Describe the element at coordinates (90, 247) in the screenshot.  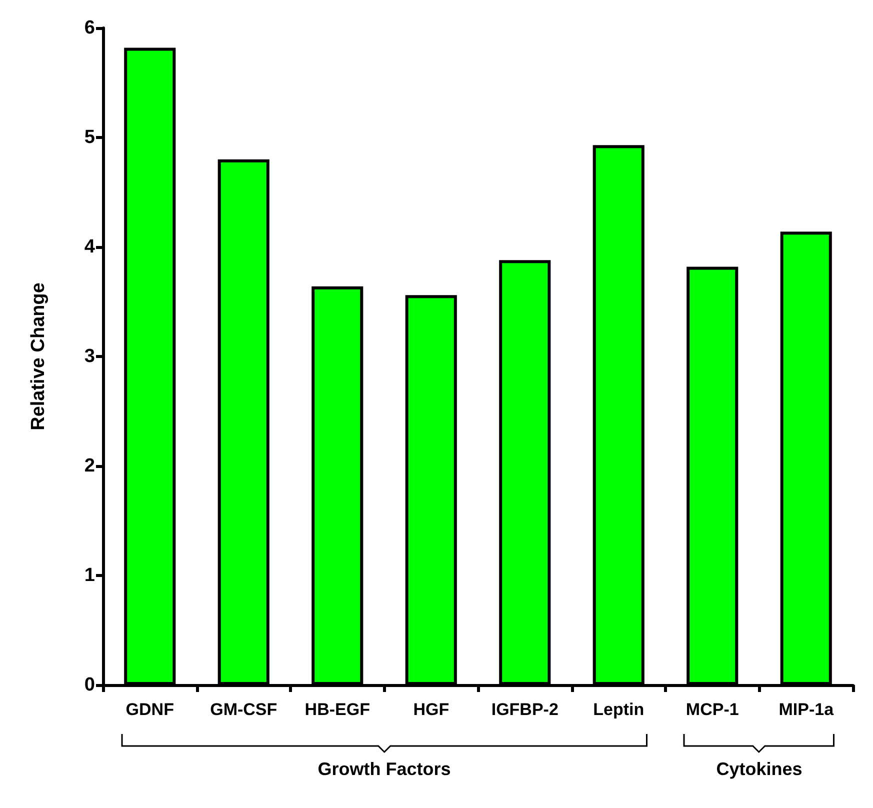
I see `y-tick-label: 4` at that location.